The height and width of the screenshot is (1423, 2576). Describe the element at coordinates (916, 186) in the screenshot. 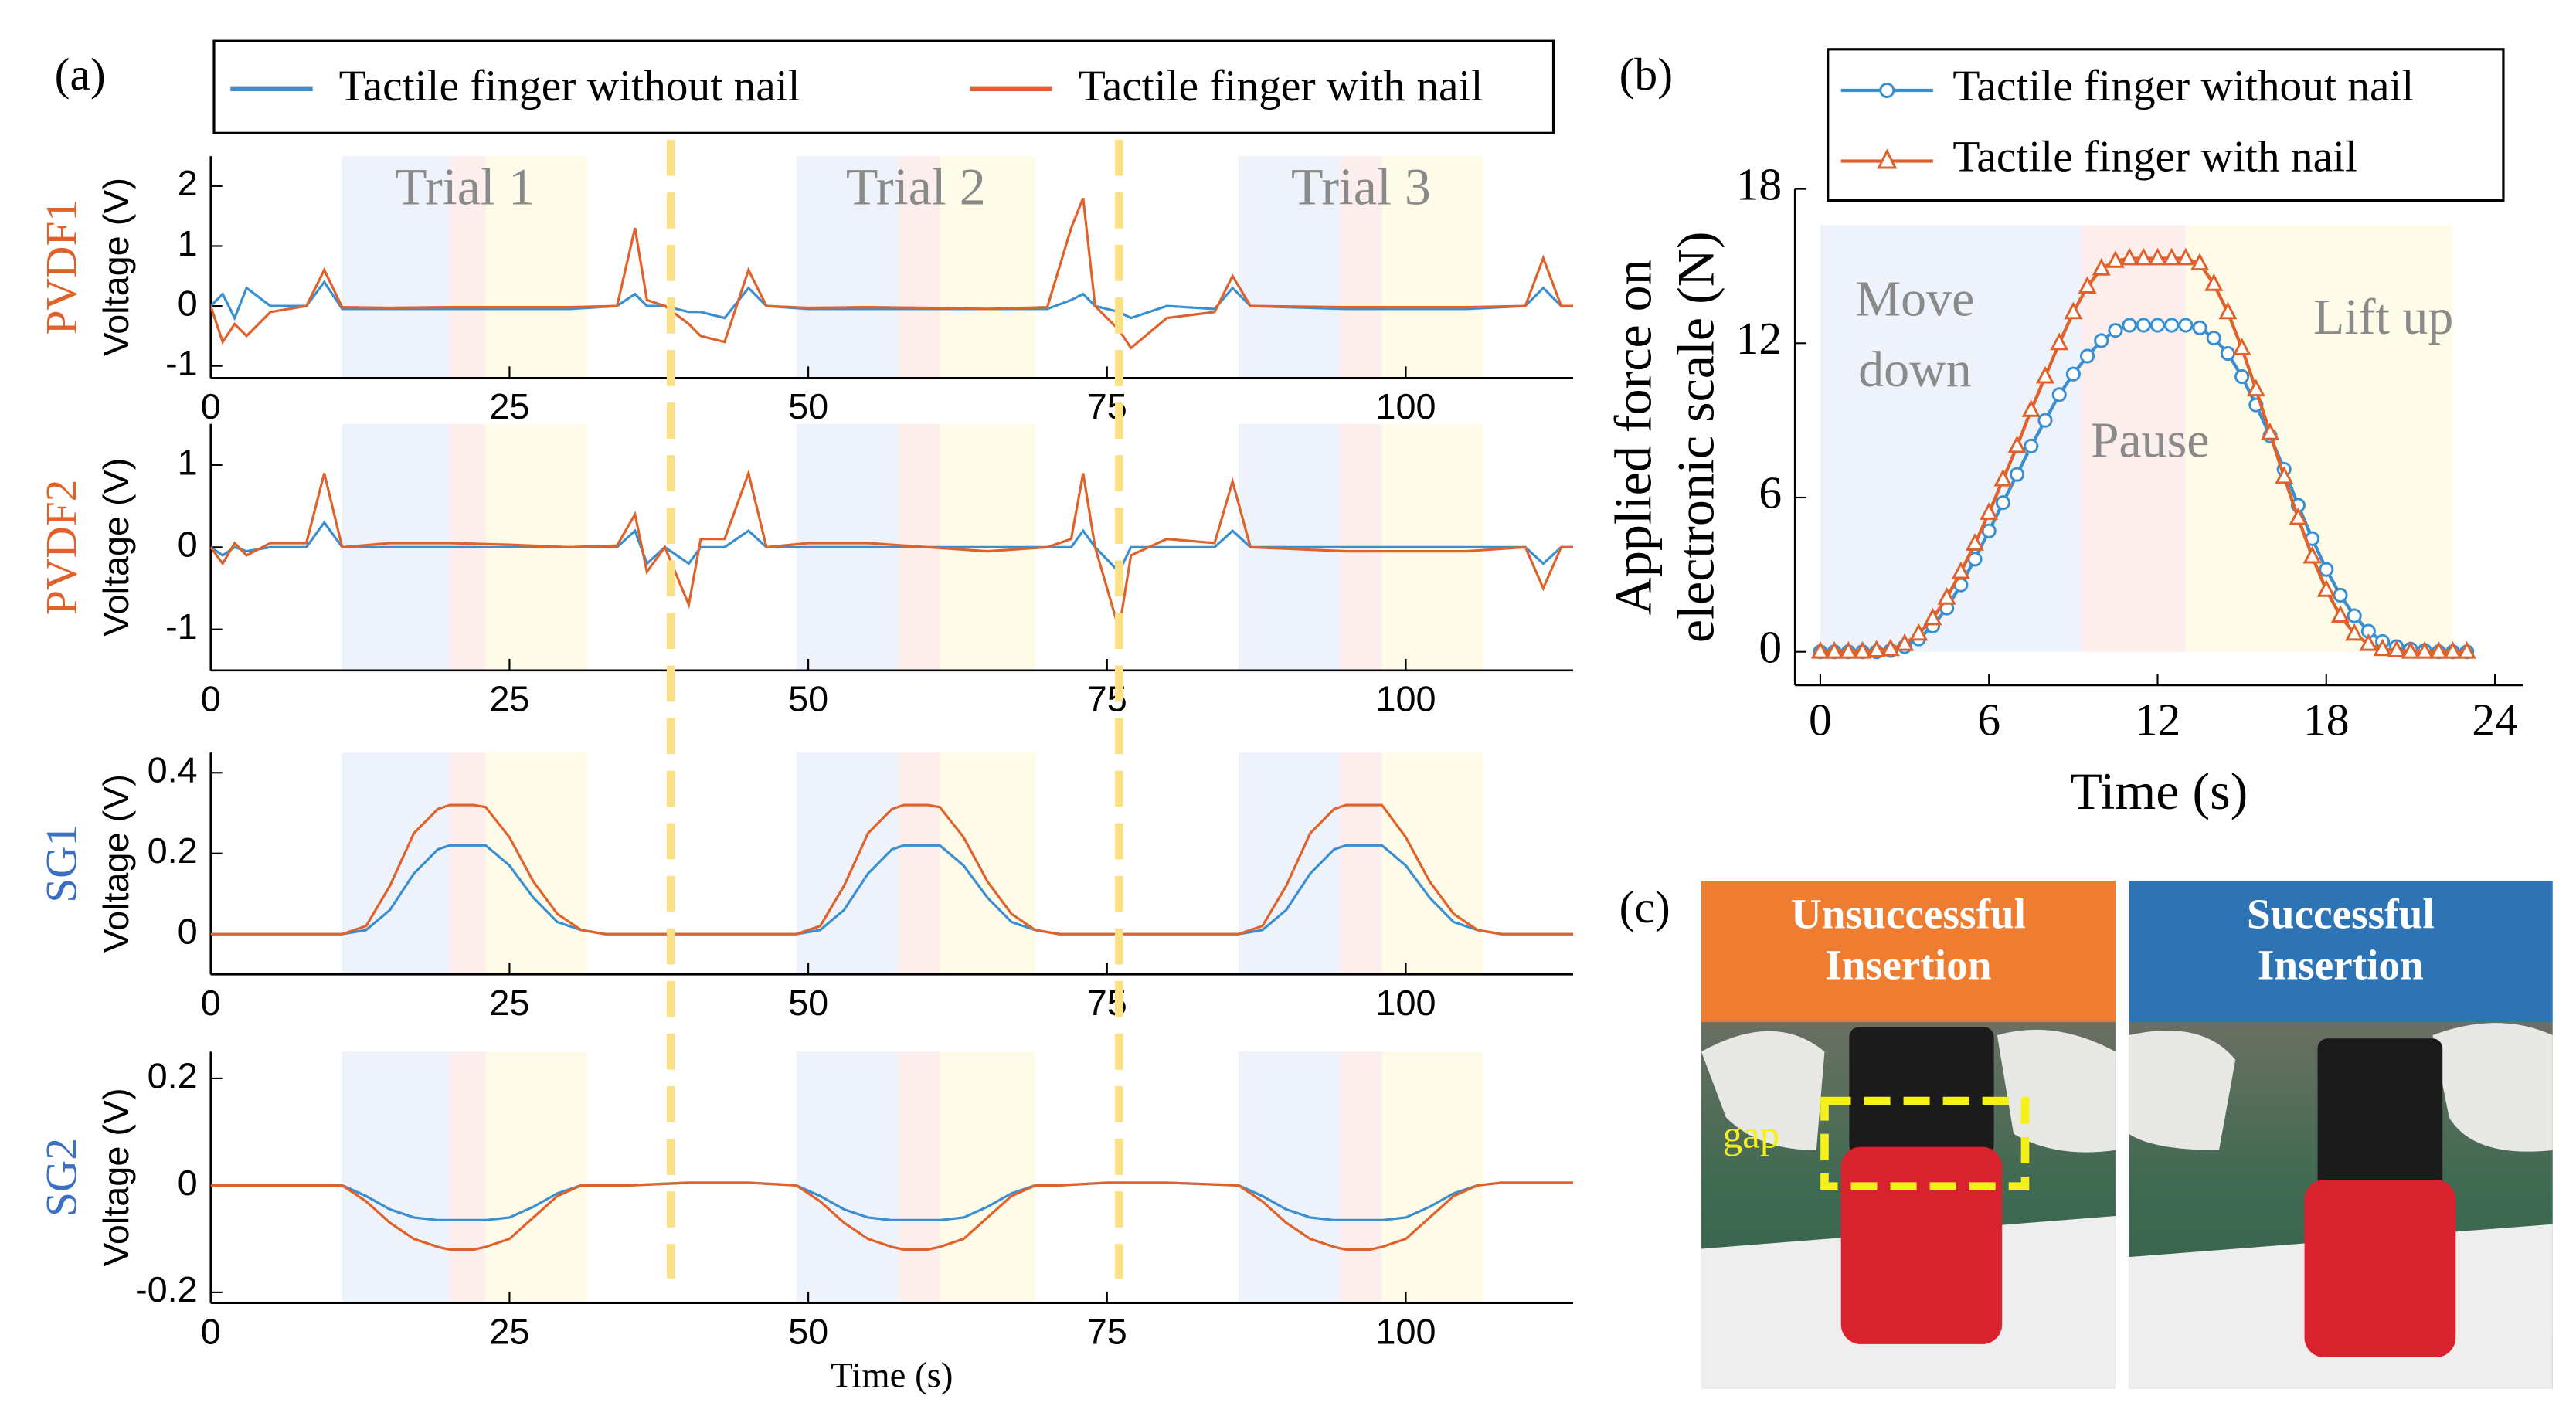

I see `trial-label: Trial 2` at that location.